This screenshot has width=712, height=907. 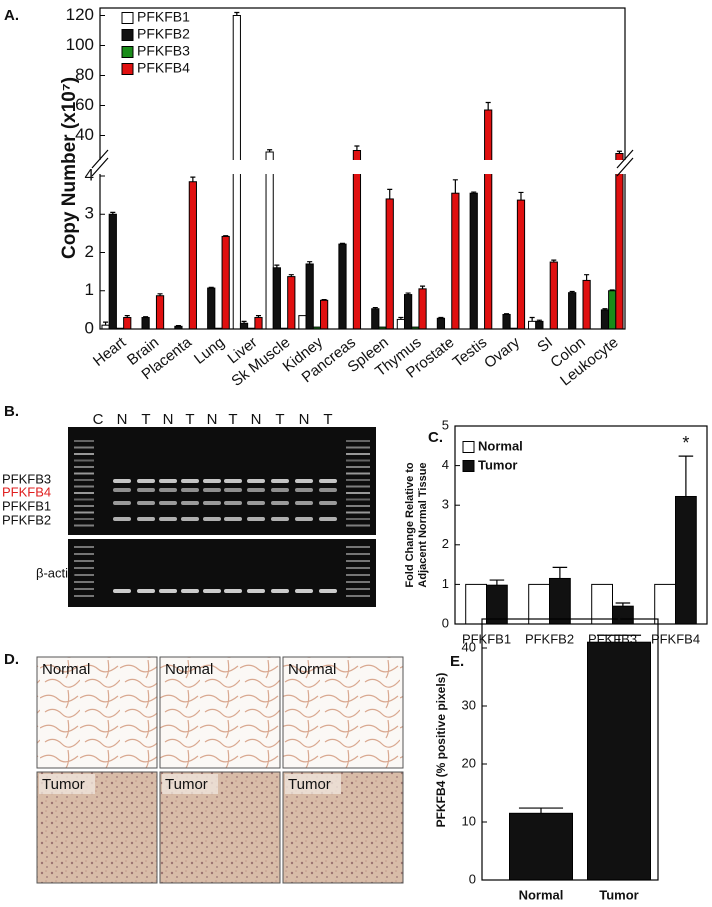 I want to click on axis-break, so click(x=362, y=167).